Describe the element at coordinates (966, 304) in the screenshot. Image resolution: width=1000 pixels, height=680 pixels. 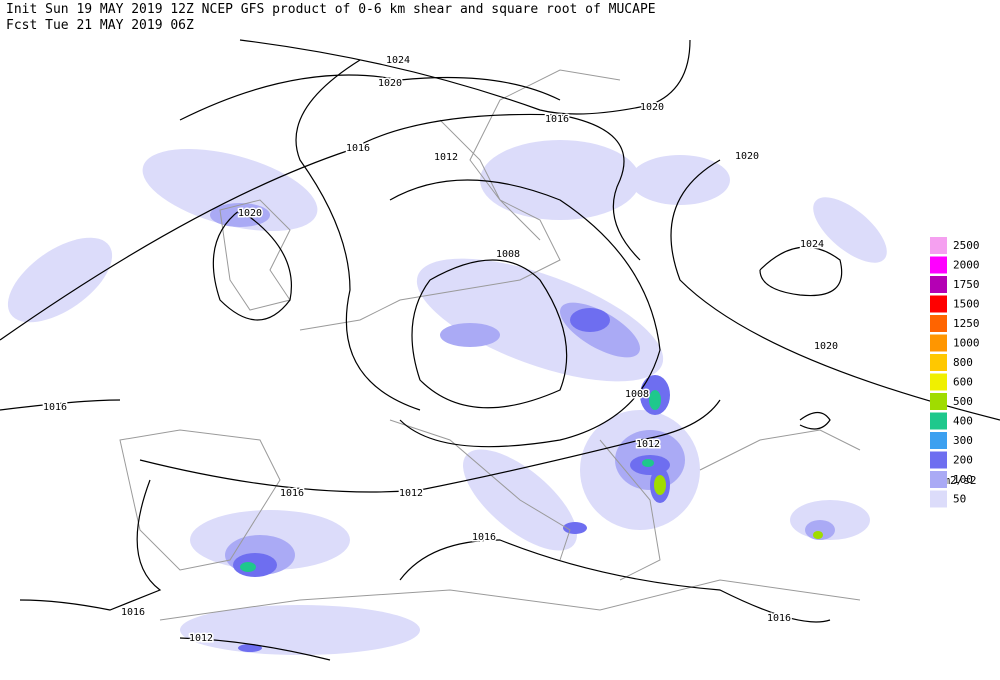
I see `legend-label: 1500` at that location.